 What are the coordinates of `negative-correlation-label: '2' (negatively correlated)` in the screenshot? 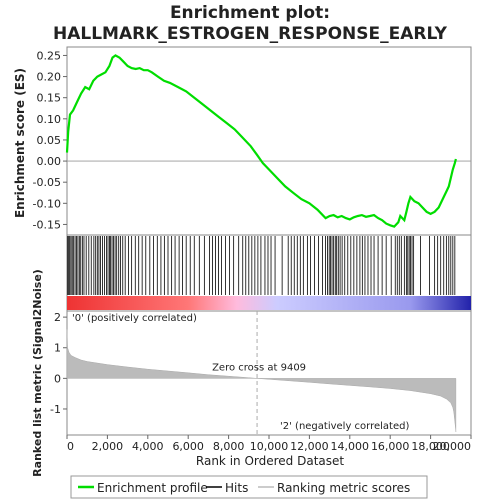 It's located at (344, 426).